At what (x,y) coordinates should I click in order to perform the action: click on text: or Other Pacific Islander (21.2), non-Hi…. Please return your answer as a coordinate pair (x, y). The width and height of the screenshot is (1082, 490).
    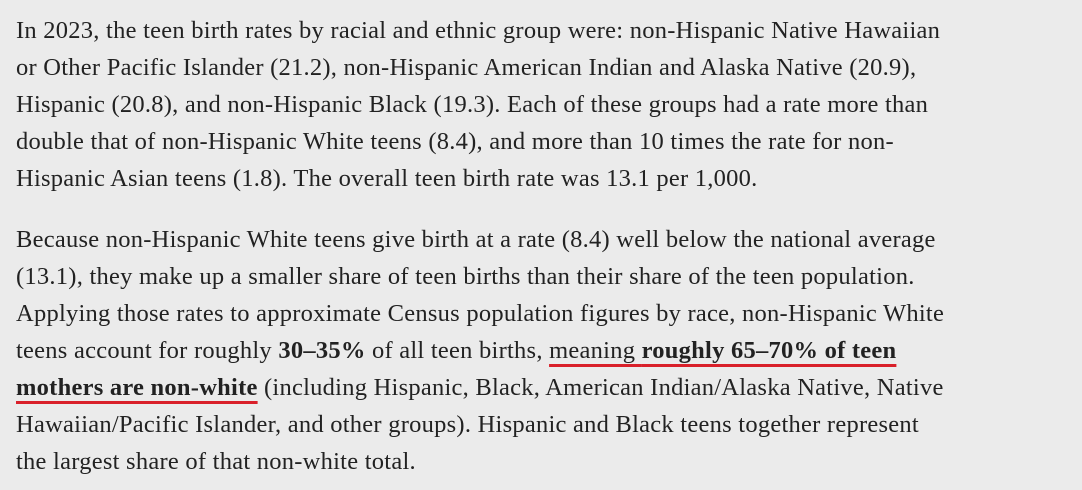
    Looking at the image, I should click on (466, 67).